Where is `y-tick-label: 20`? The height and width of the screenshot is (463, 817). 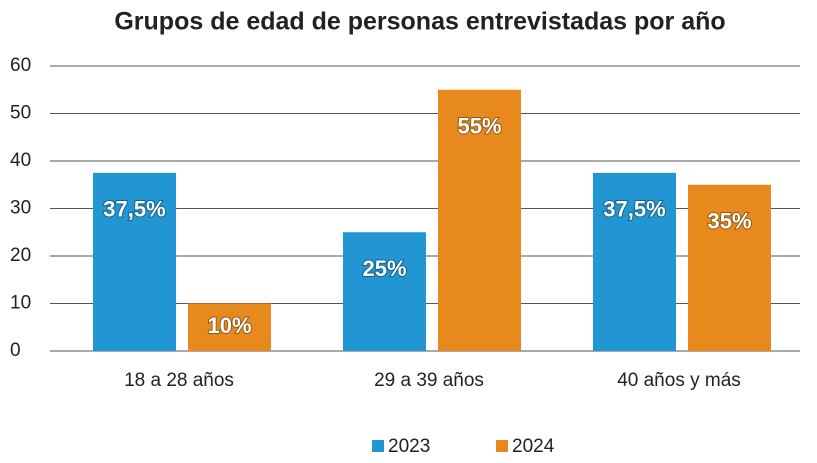
y-tick-label: 20 is located at coordinates (20, 255).